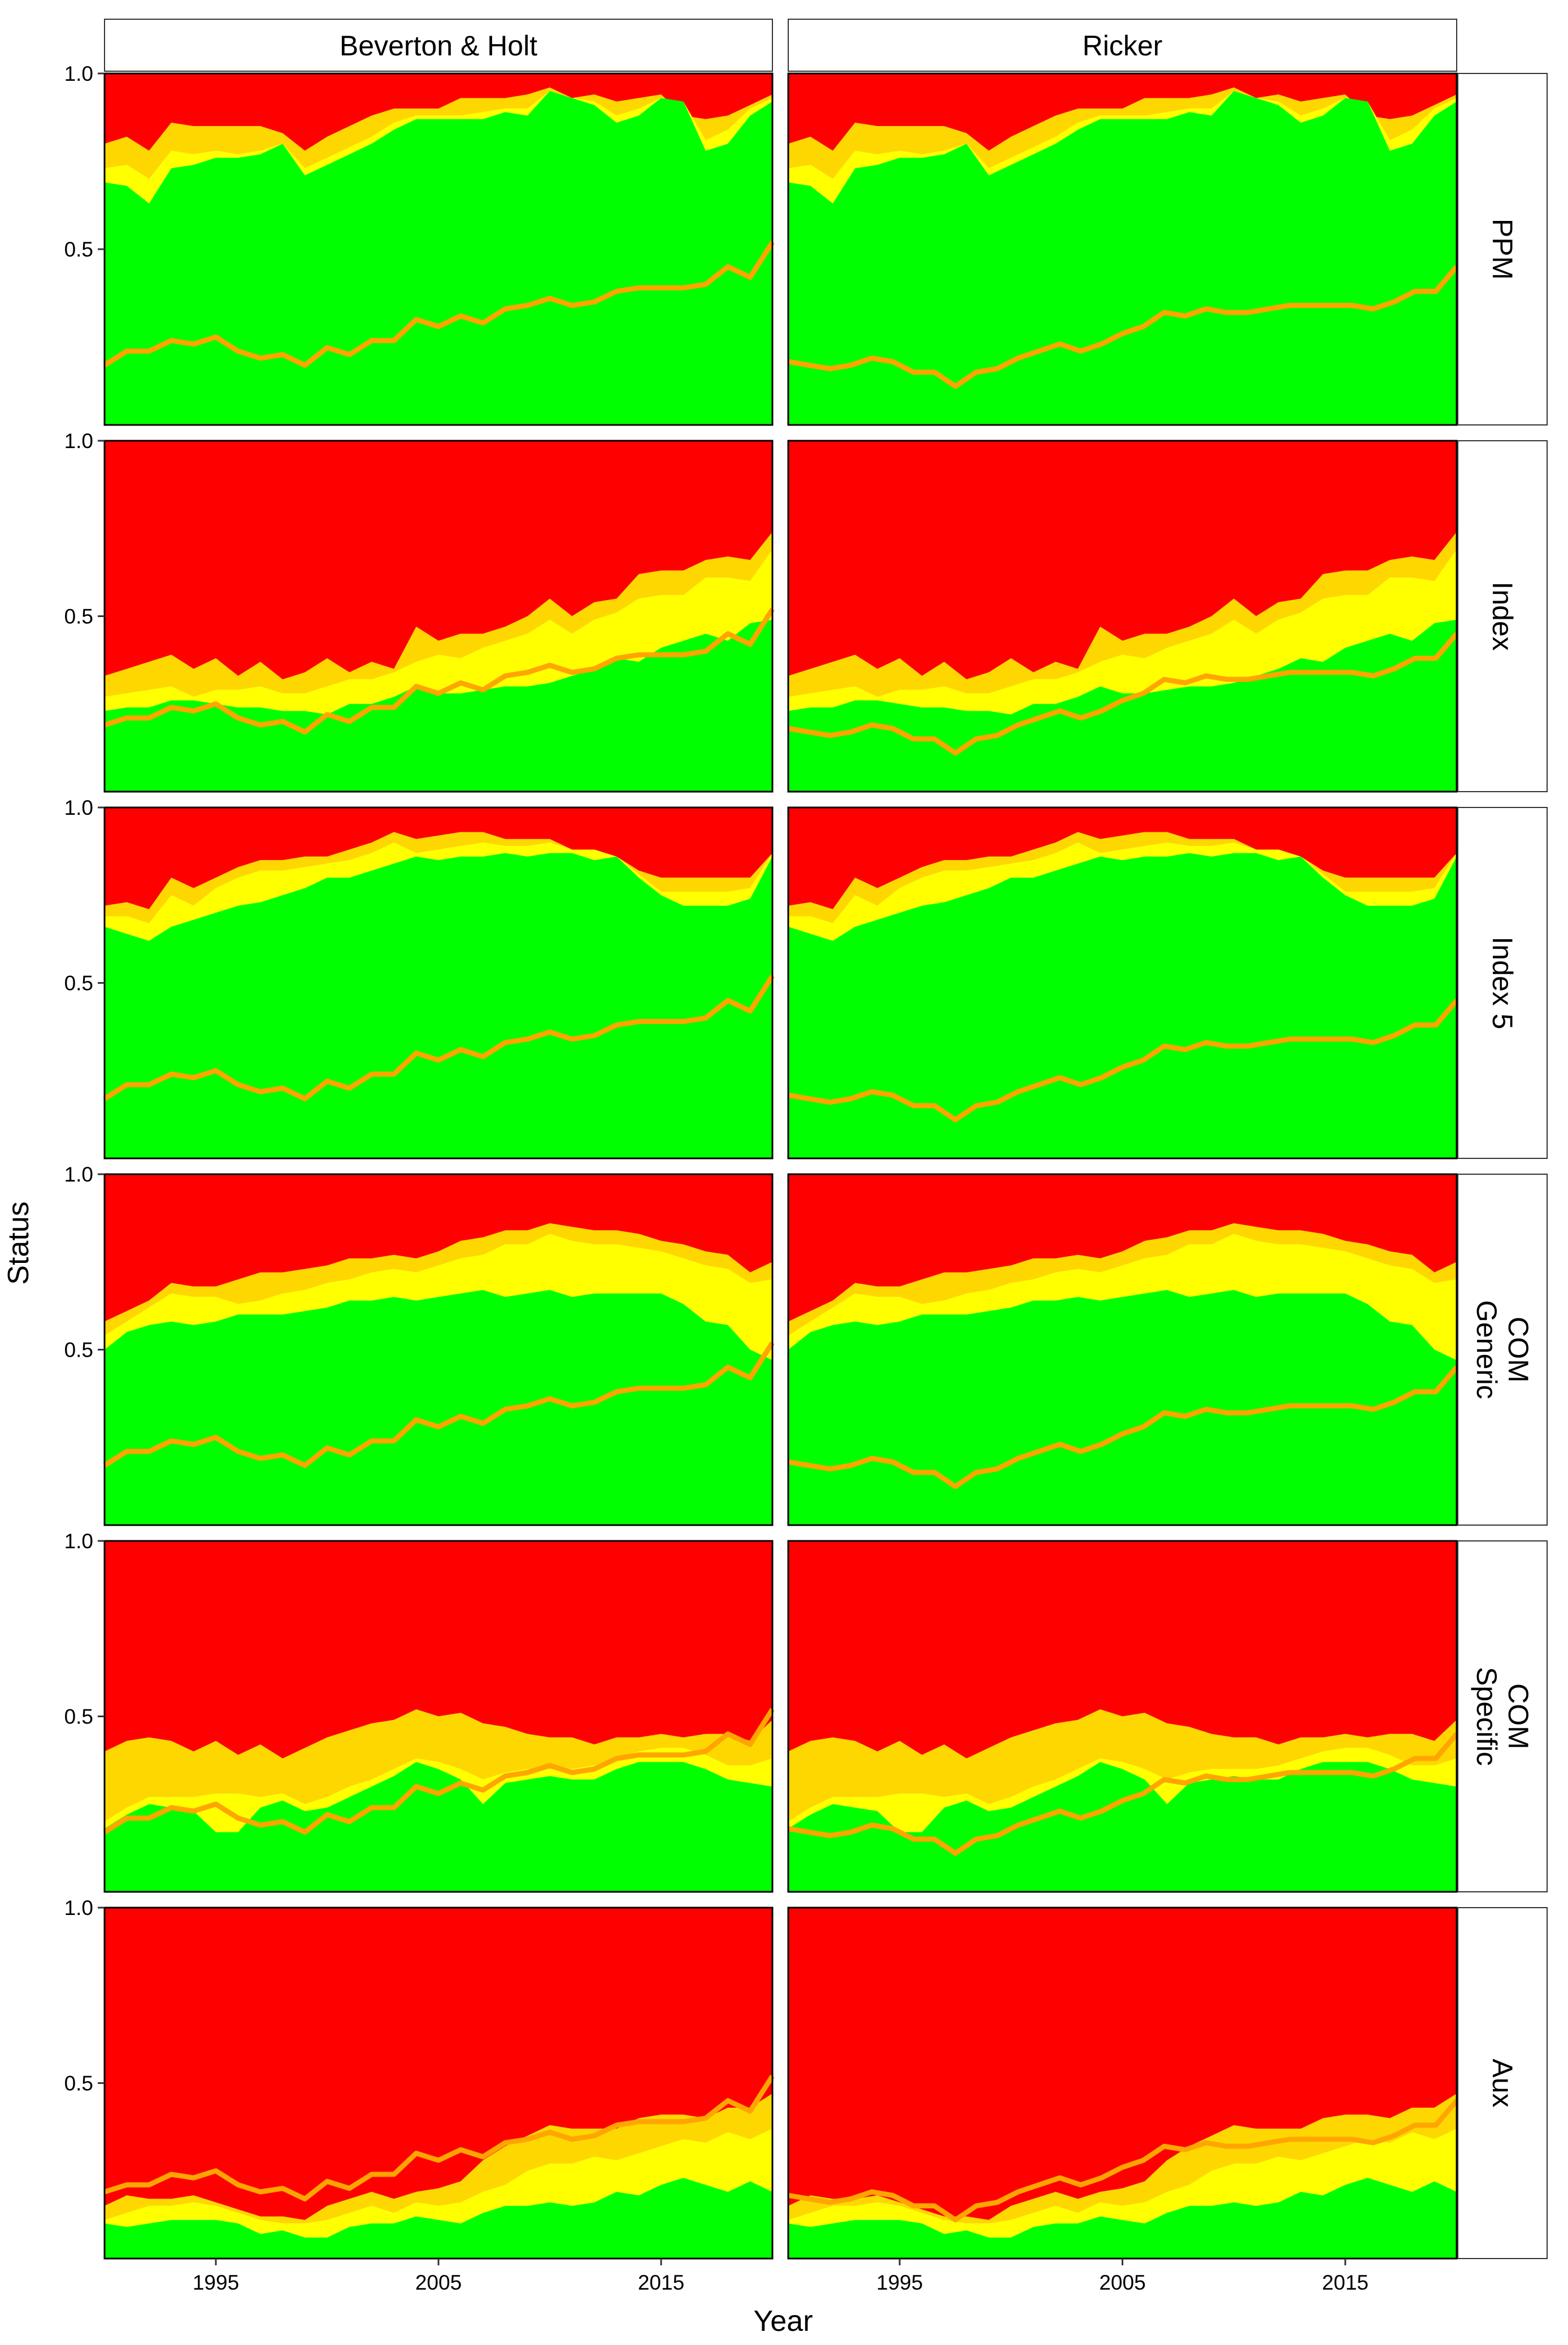  I want to click on yellow-band-r4c2, so click(1122, 1297).